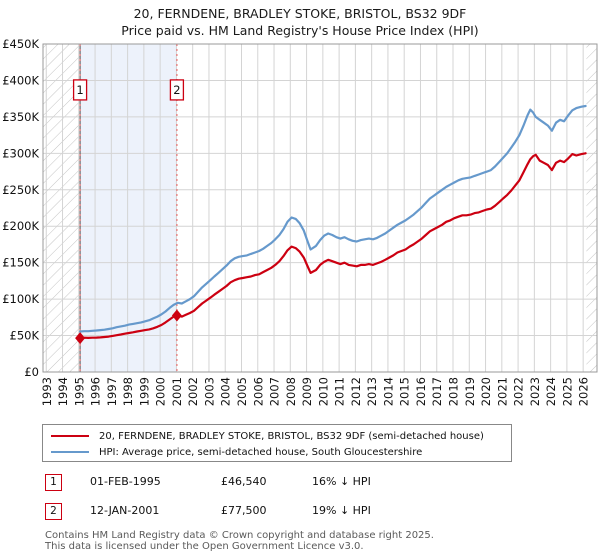  I want to click on svg-text: 1994, so click(63, 391).